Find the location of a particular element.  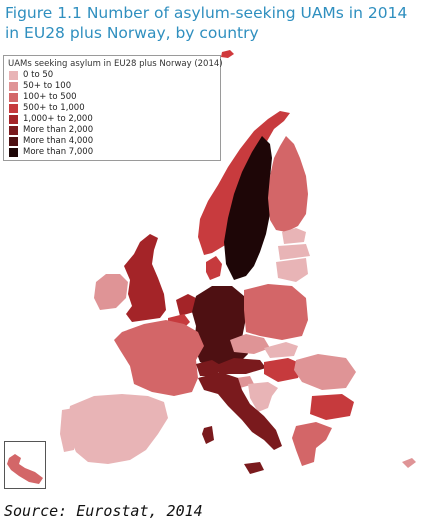

legend-item: 500+ to 1,000 is located at coordinates (47, 108).